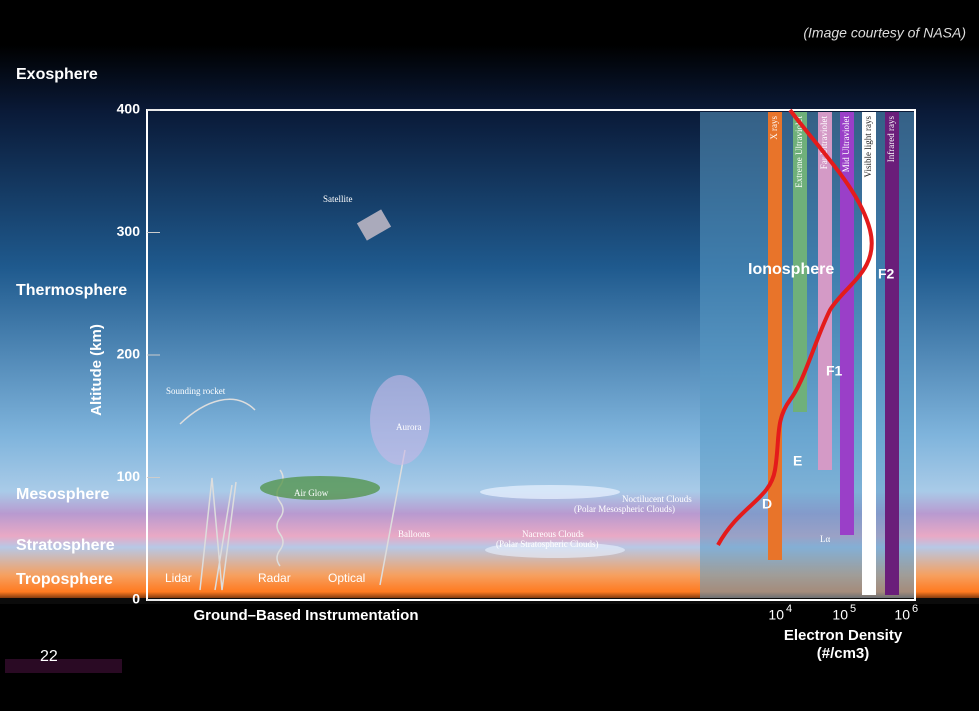 The image size is (979, 711). I want to click on scene-label: Air Glow, so click(311, 493).